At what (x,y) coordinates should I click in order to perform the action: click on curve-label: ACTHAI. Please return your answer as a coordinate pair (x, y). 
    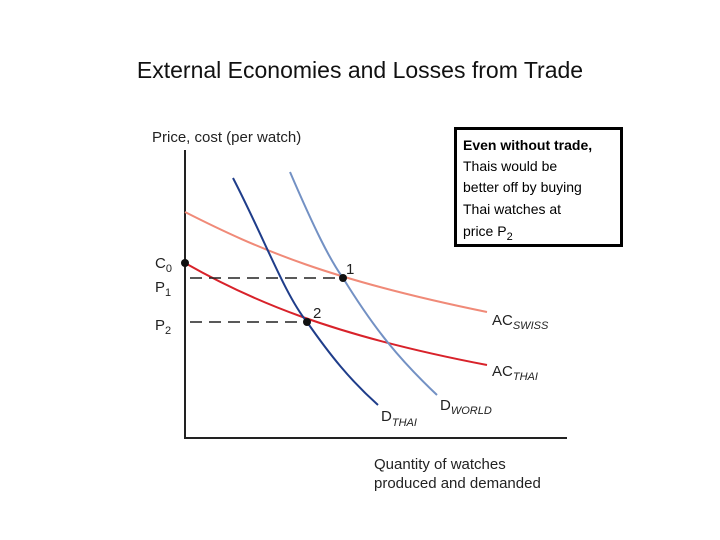
    Looking at the image, I should click on (515, 373).